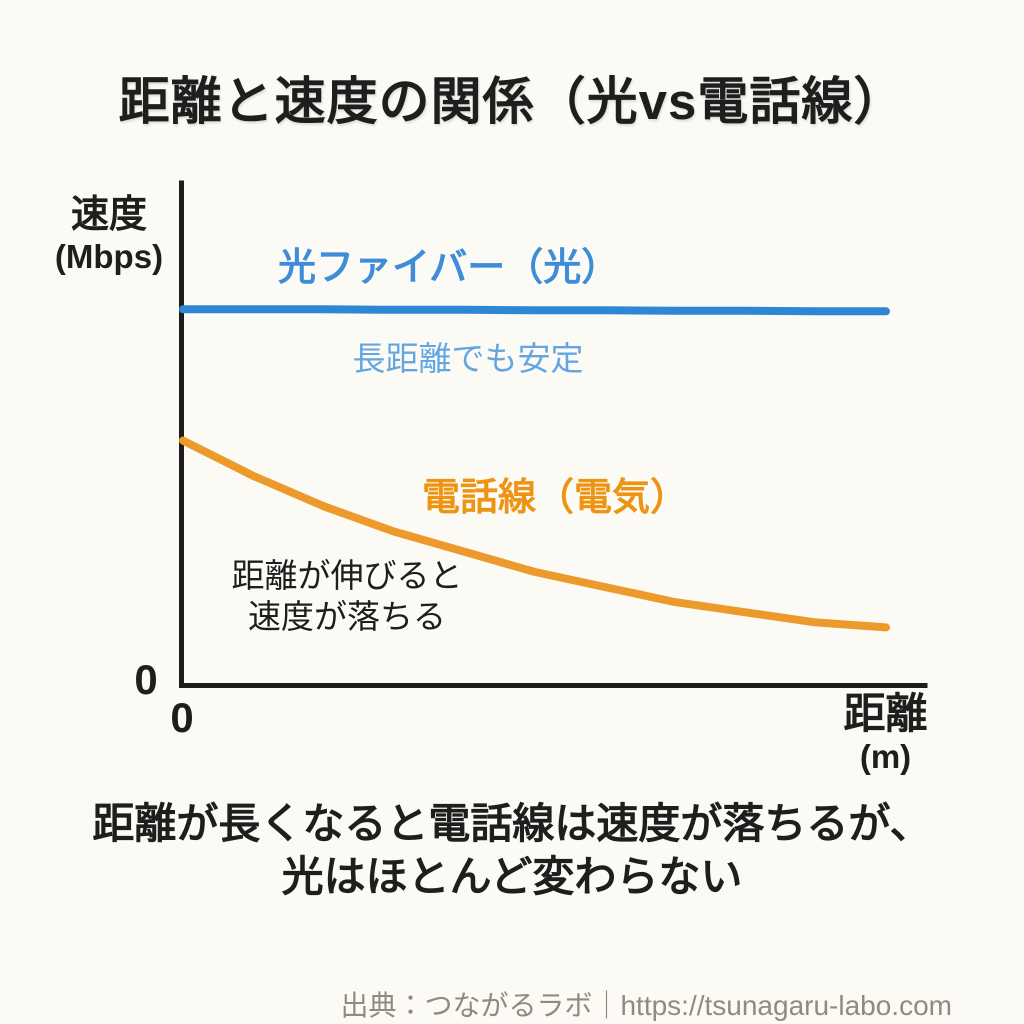 Image resolution: width=1024 pixels, height=1024 pixels. I want to click on x-axis-label: 距離 (m), so click(885, 733).